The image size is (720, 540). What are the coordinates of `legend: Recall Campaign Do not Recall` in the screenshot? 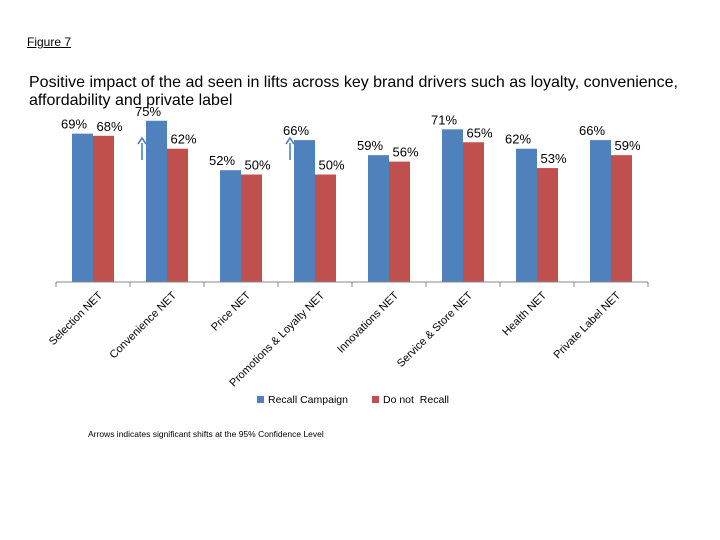 It's located at (353, 400).